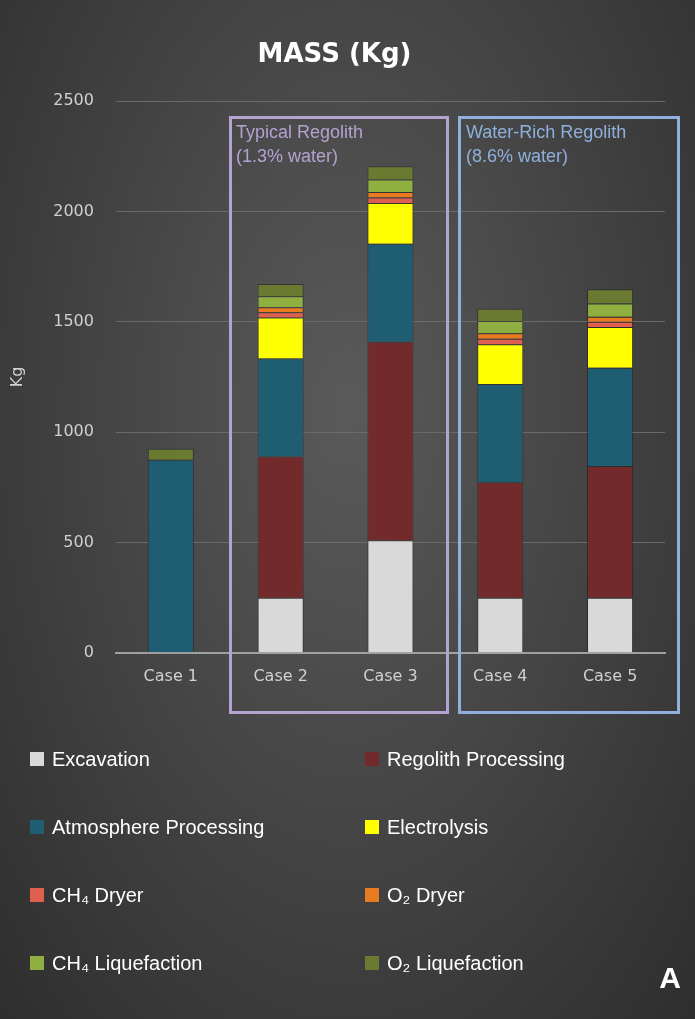 This screenshot has width=695, height=1019. Describe the element at coordinates (88, 651) in the screenshot. I see `y-tick-label: 0` at that location.